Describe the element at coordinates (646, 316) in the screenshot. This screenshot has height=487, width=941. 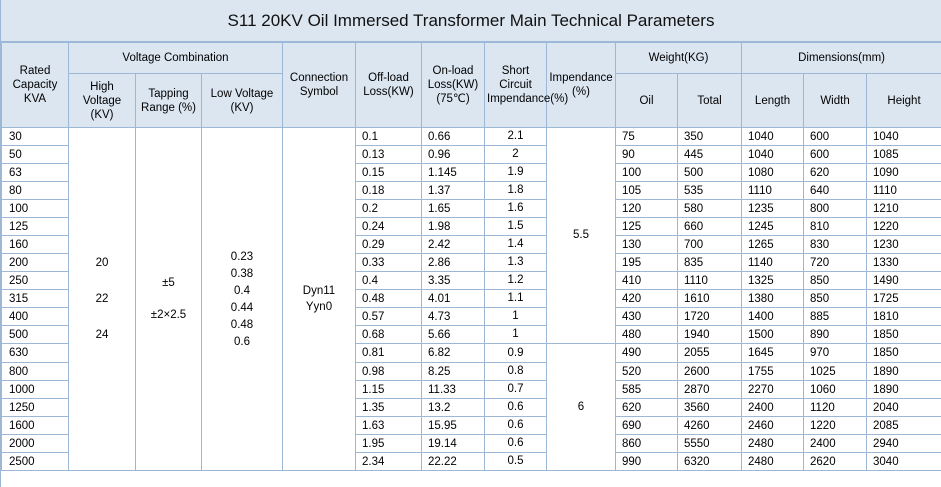
I see `cell-oil-weight: 430` at that location.